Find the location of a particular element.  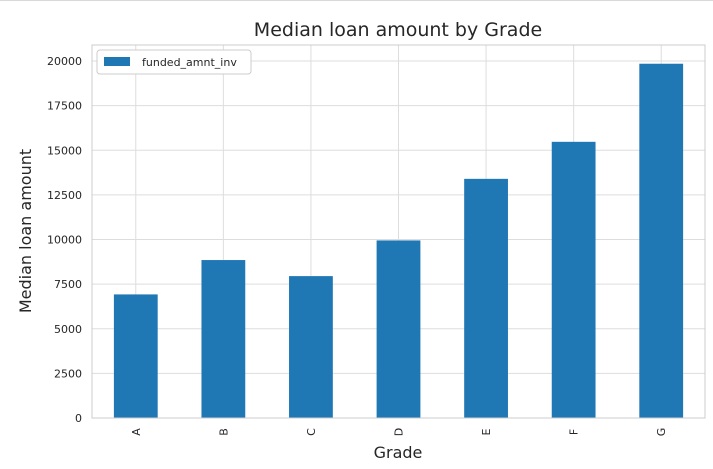

bar-g is located at coordinates (661, 241).